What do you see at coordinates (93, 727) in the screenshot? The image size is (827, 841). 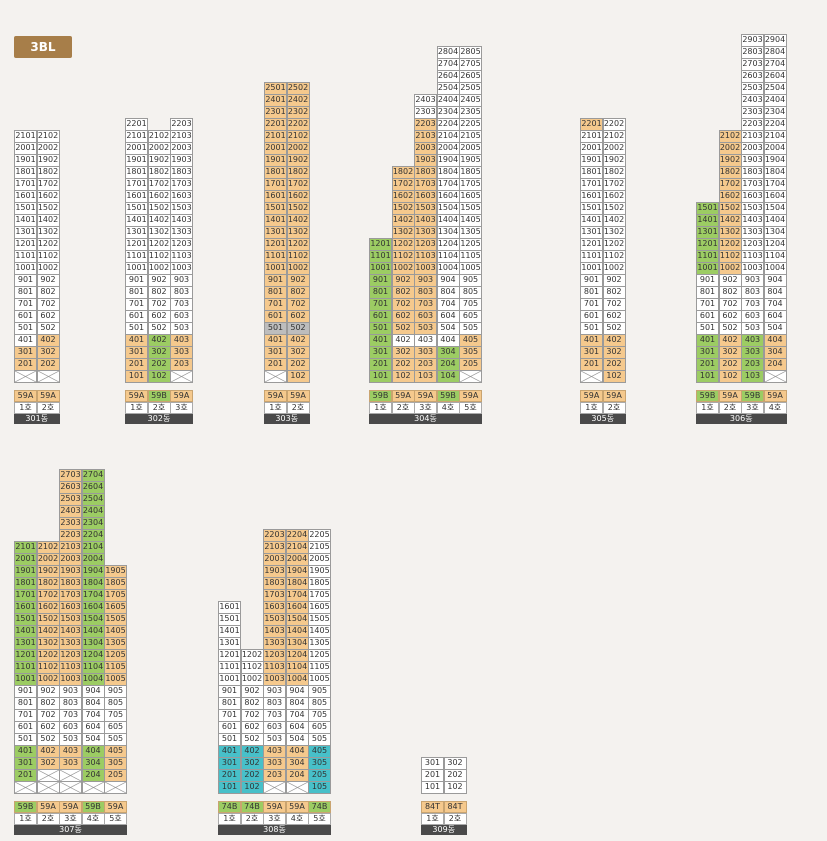 I see `unit-cell: 604` at bounding box center [93, 727].